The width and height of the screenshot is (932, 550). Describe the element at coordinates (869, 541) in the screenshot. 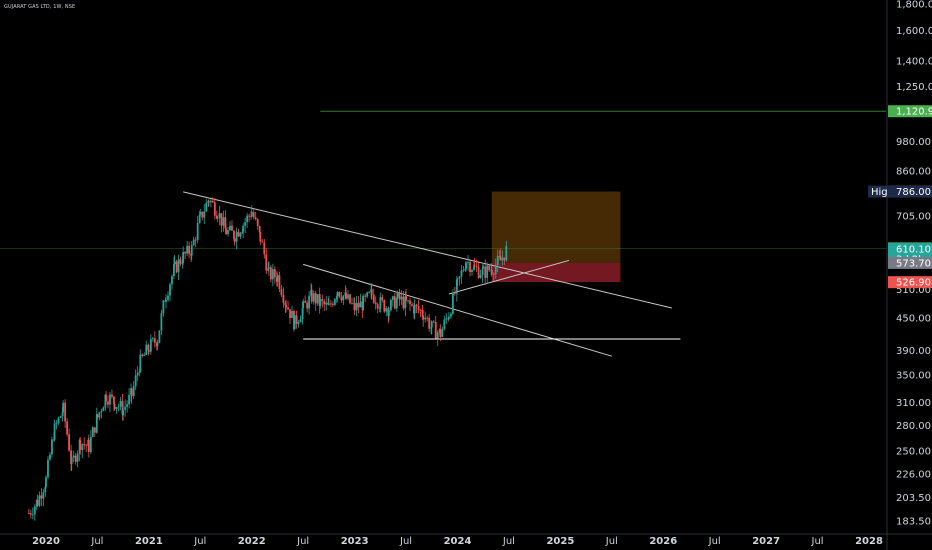

I see `time-tick-label: 2028` at that location.